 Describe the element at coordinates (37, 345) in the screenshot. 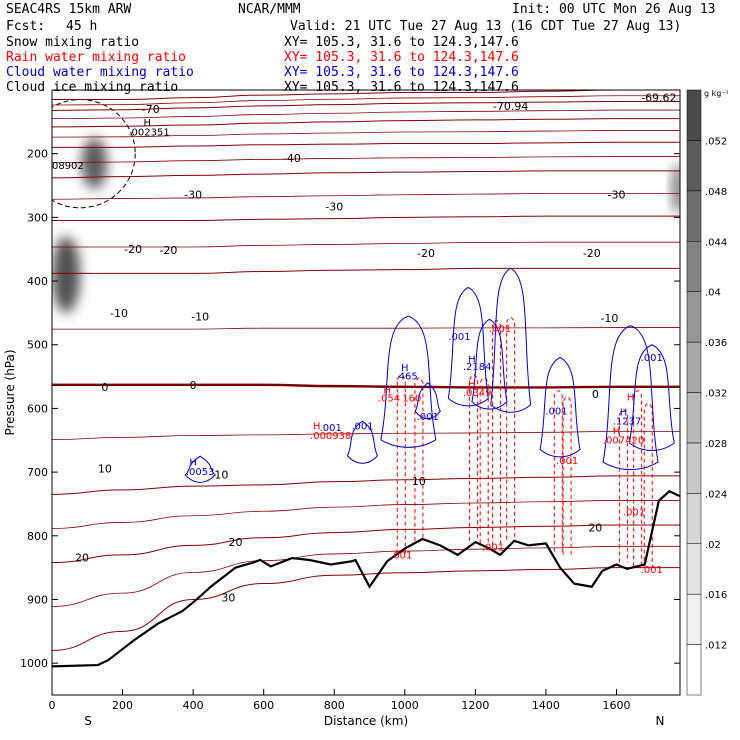

I see `y-tick-label: 500` at that location.